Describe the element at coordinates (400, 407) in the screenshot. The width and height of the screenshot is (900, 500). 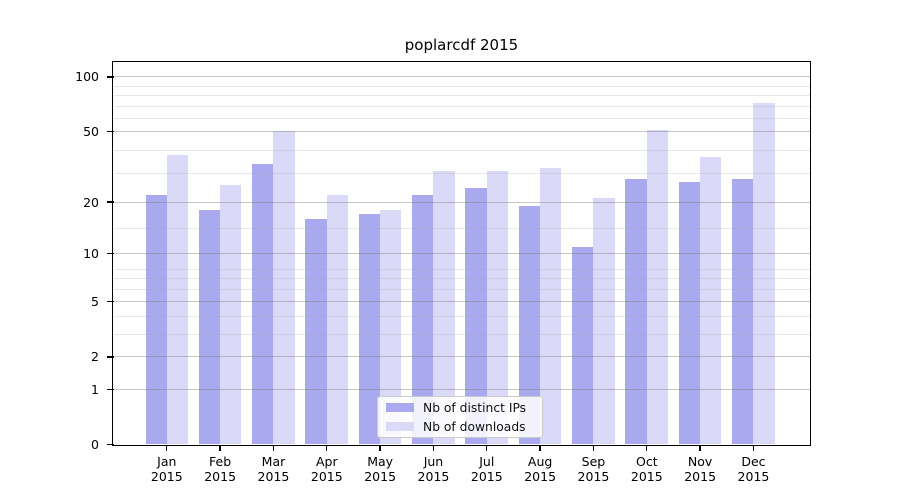
I see `legend-swatch-distinct-ips` at that location.